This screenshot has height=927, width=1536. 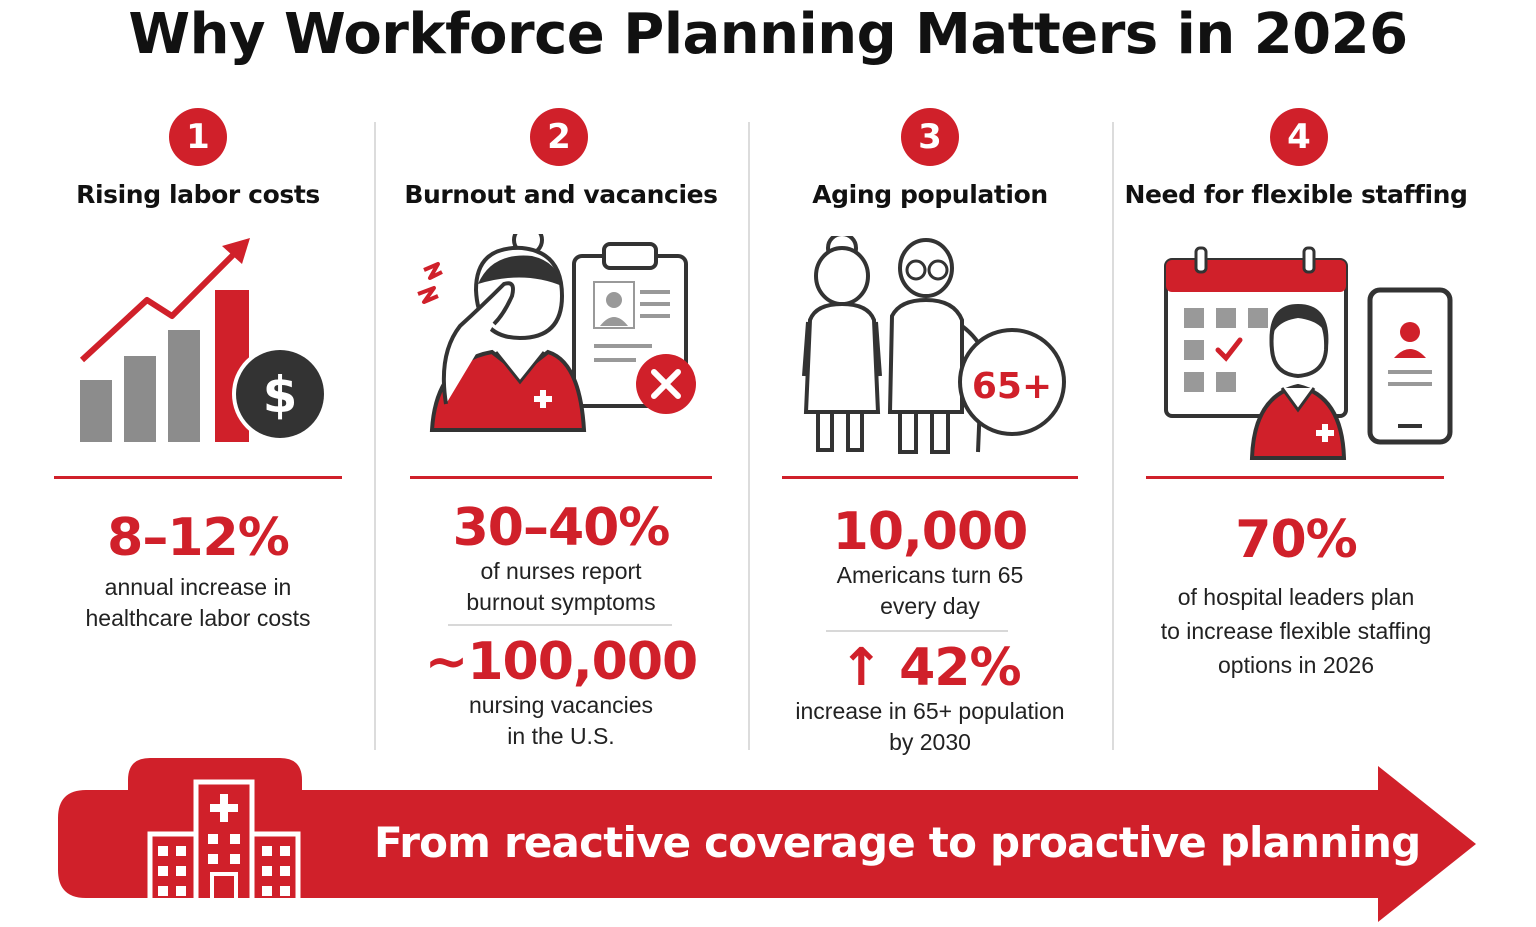 I want to click on stat-value: 70%, so click(x=1296, y=540).